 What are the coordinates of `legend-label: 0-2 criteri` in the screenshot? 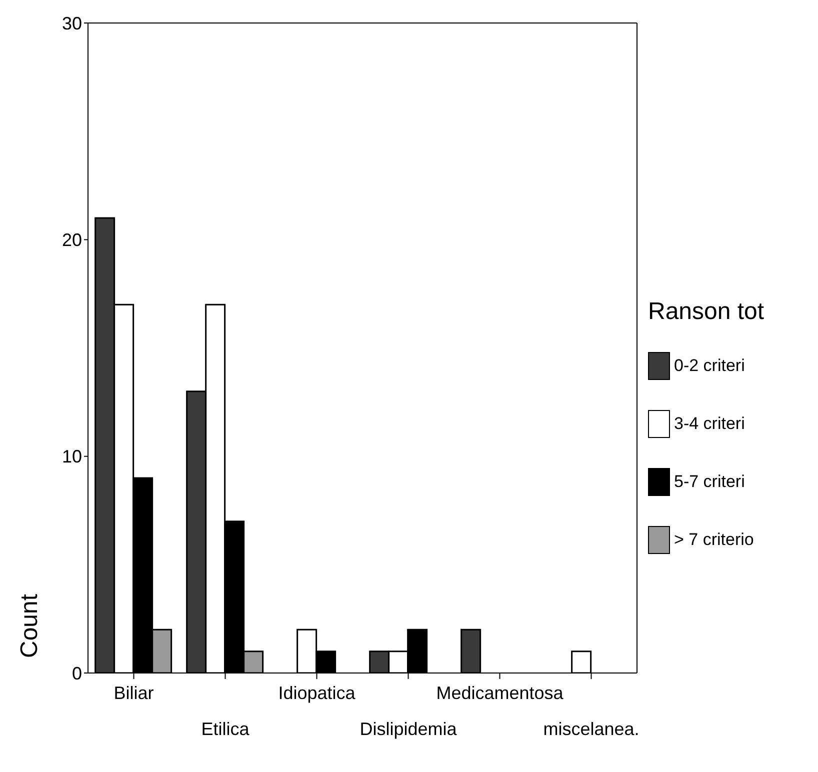 It's located at (709, 366).